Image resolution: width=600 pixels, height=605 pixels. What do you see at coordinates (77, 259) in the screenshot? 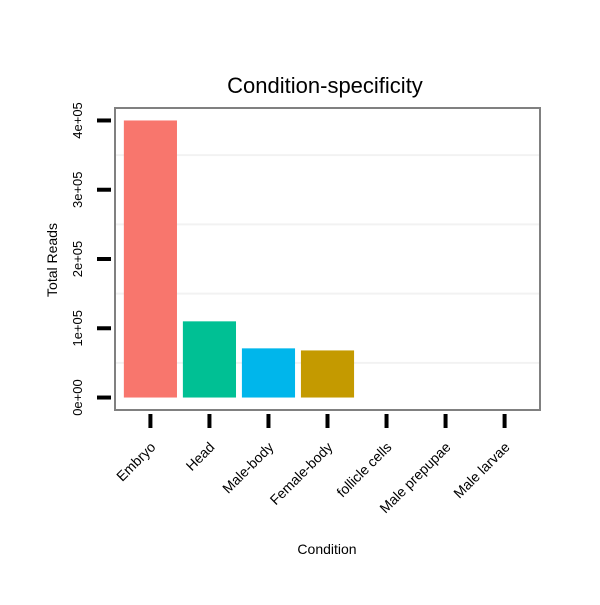
I see `y-tick-label: 2e+05` at bounding box center [77, 259].